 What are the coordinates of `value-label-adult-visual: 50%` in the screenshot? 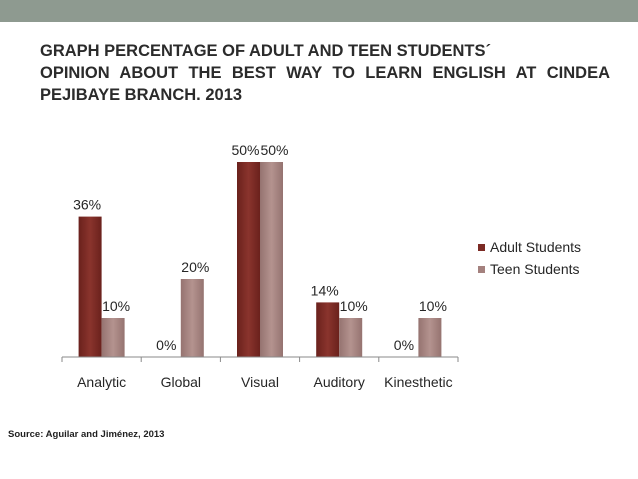 It's located at (245, 150).